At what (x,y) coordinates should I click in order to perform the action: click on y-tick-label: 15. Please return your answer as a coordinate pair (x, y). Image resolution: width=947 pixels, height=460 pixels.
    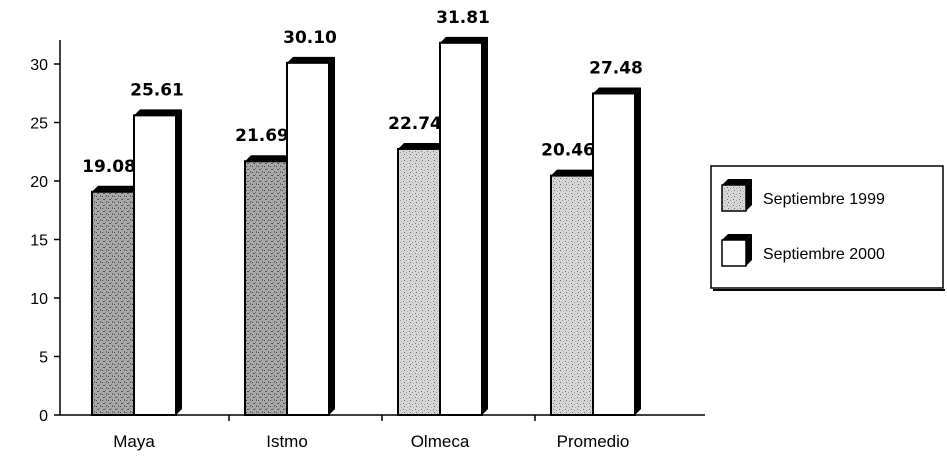
    Looking at the image, I should click on (39, 241).